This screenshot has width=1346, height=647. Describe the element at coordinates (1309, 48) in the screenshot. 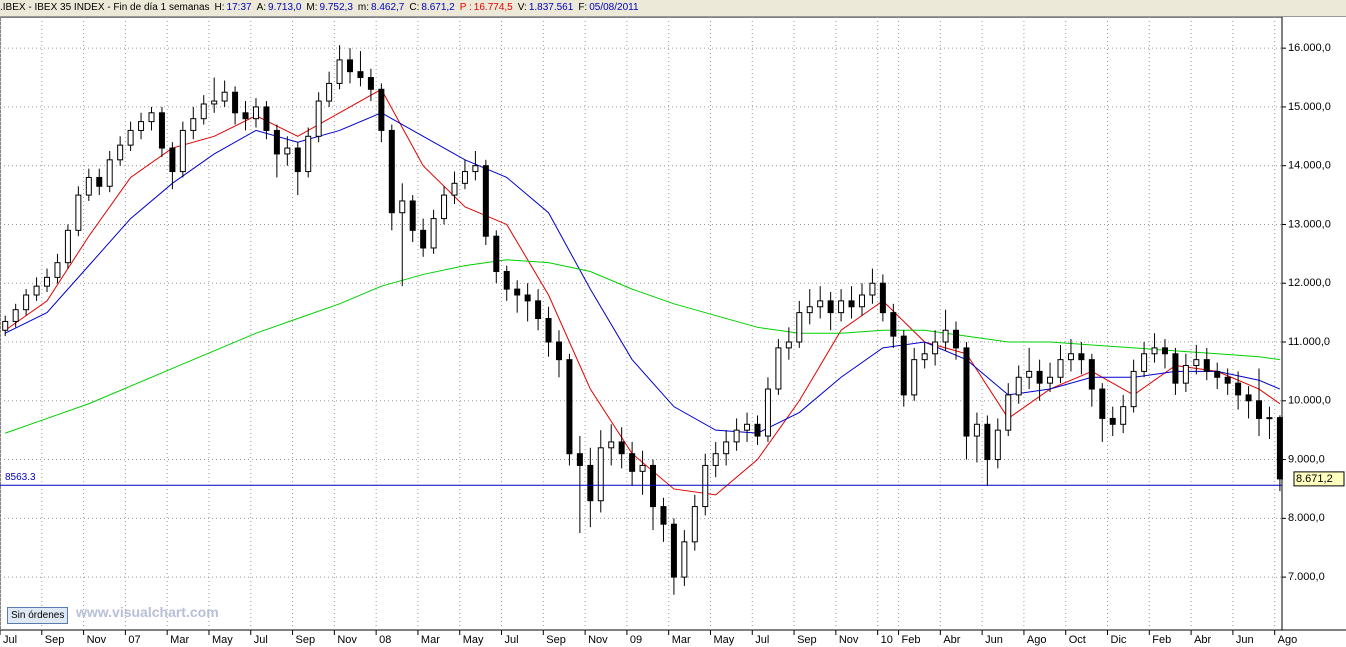

I see `y-tick-label: 16.000,0` at that location.